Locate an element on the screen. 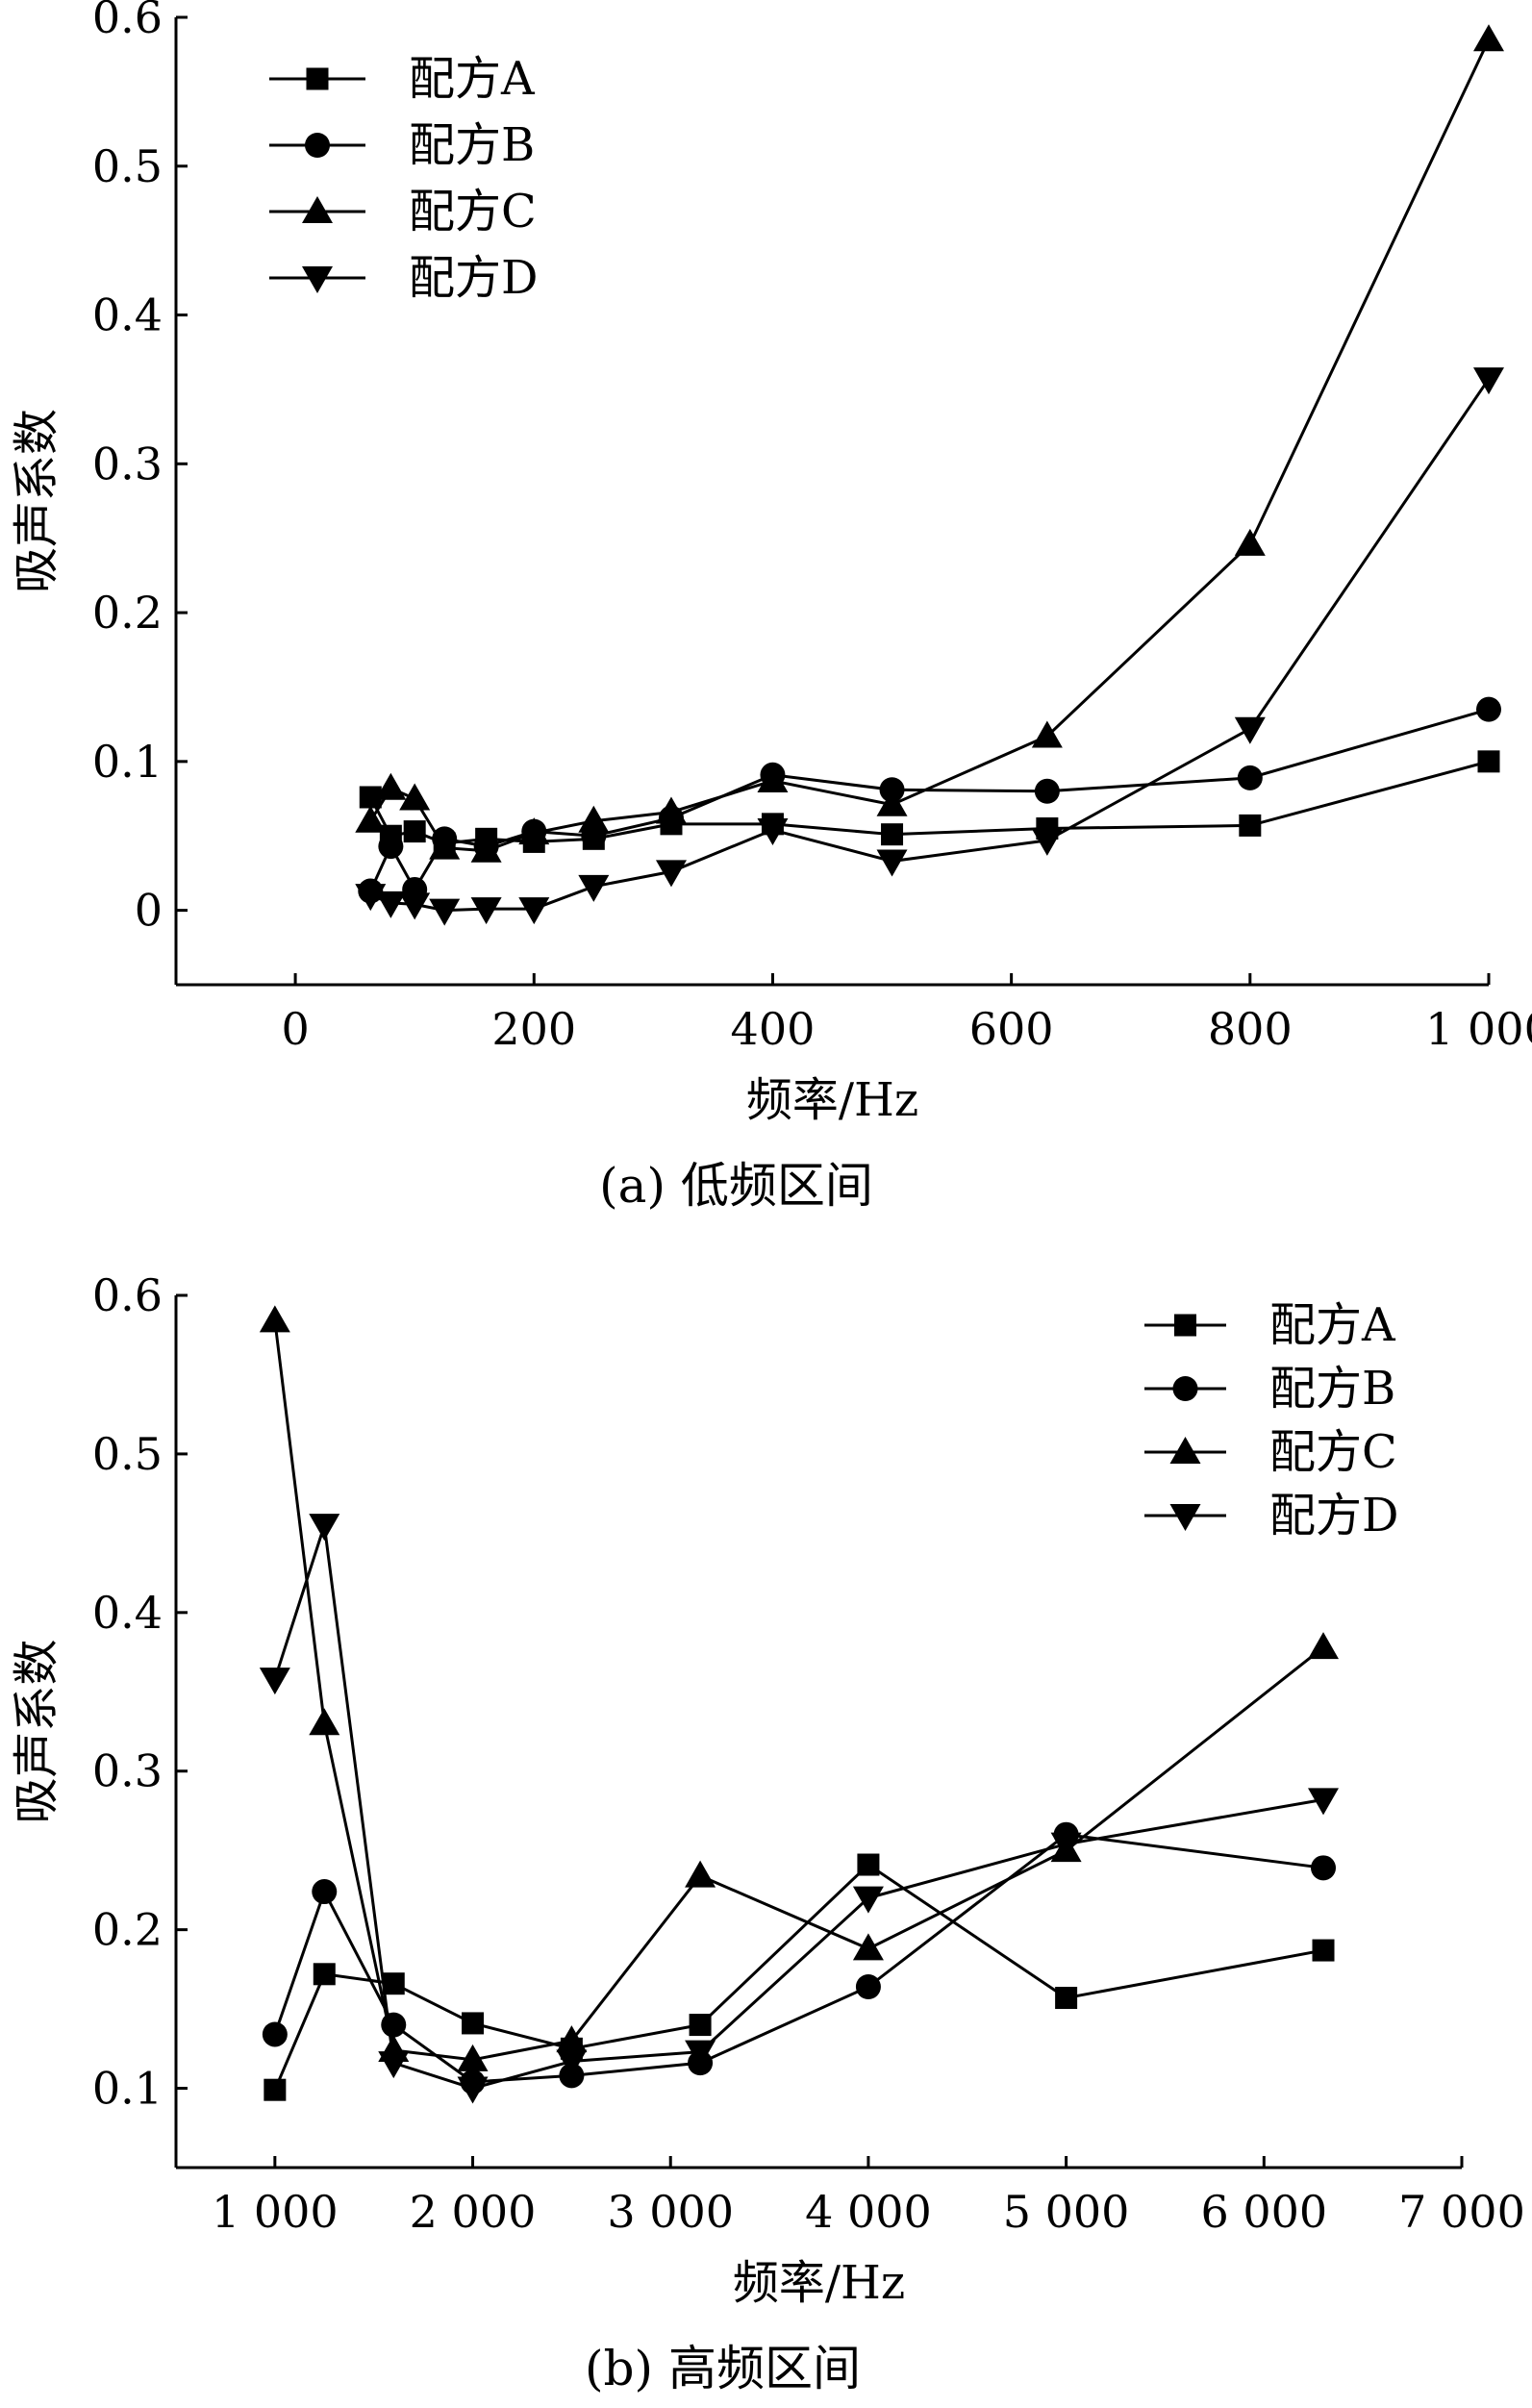 The height and width of the screenshot is (2408, 1532). x-tick-label: 400 is located at coordinates (773, 1029).